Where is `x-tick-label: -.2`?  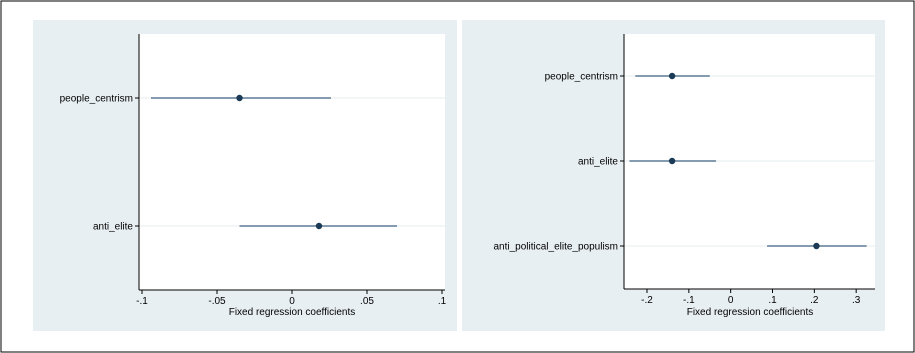
x-tick-label: -.2 is located at coordinates (647, 300).